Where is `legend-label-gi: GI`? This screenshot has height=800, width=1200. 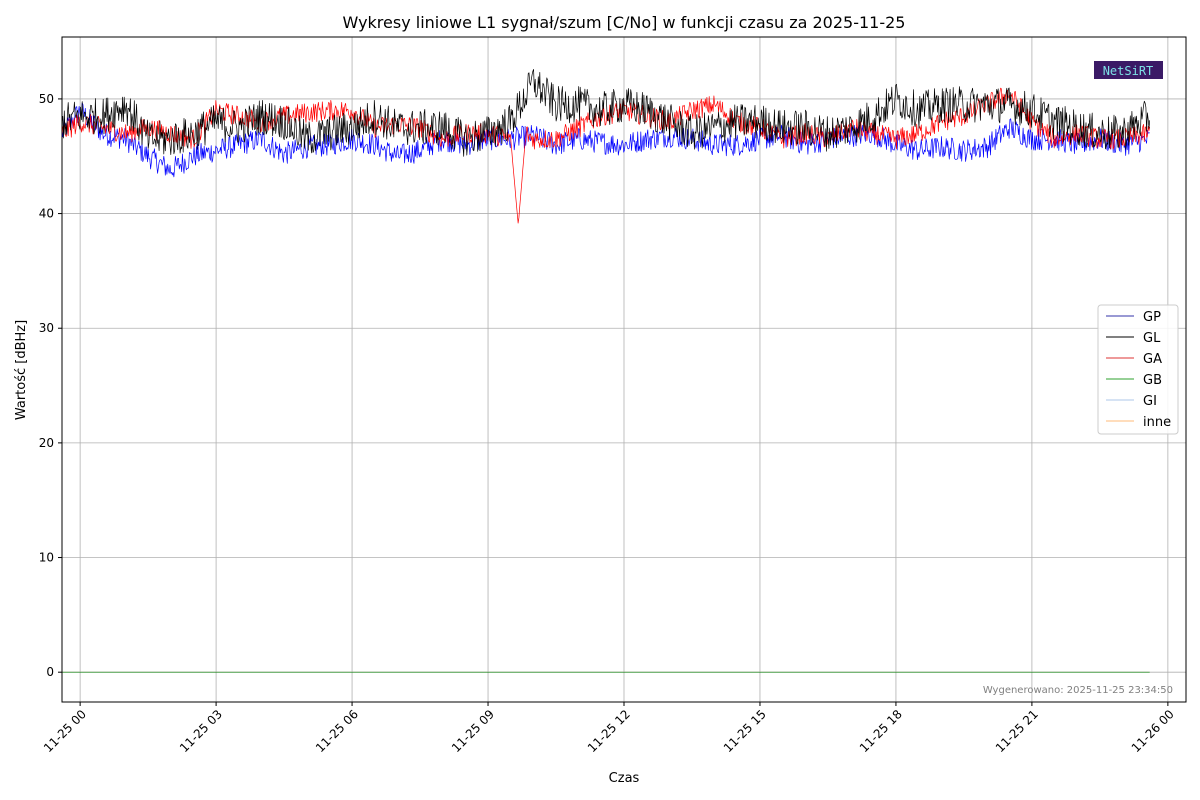
legend-label-gi: GI is located at coordinates (1150, 401).